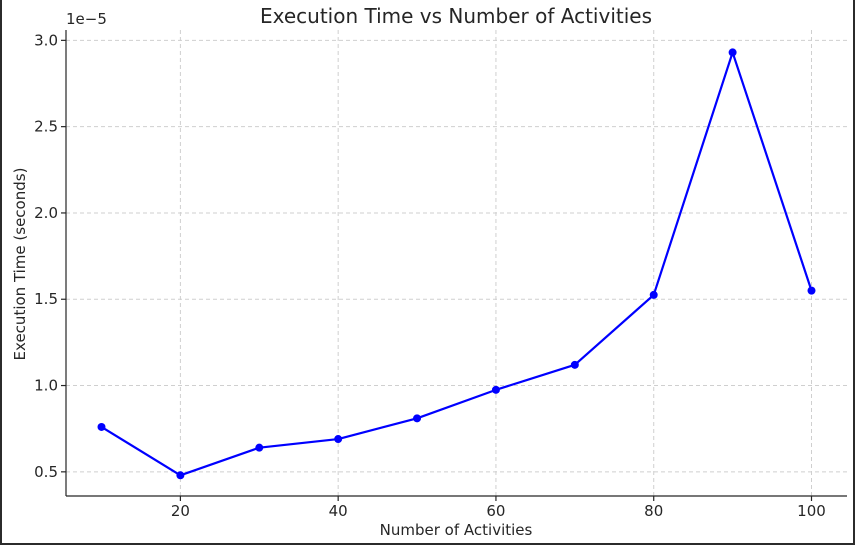 Image resolution: width=857 pixels, height=551 pixels. What do you see at coordinates (180, 511) in the screenshot?
I see `x-tick-label: 20` at bounding box center [180, 511].